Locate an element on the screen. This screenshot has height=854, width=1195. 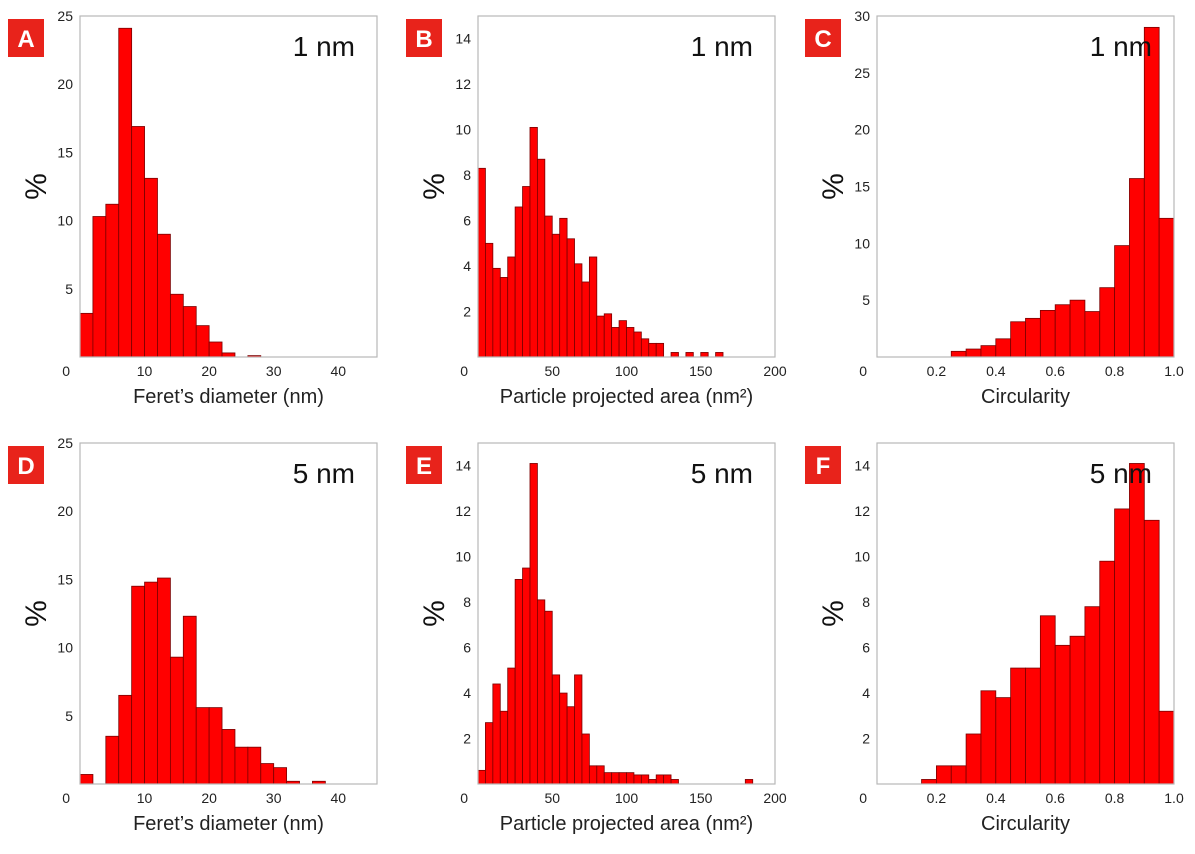
x-tick-label: 100 is located at coordinates (627, 798).